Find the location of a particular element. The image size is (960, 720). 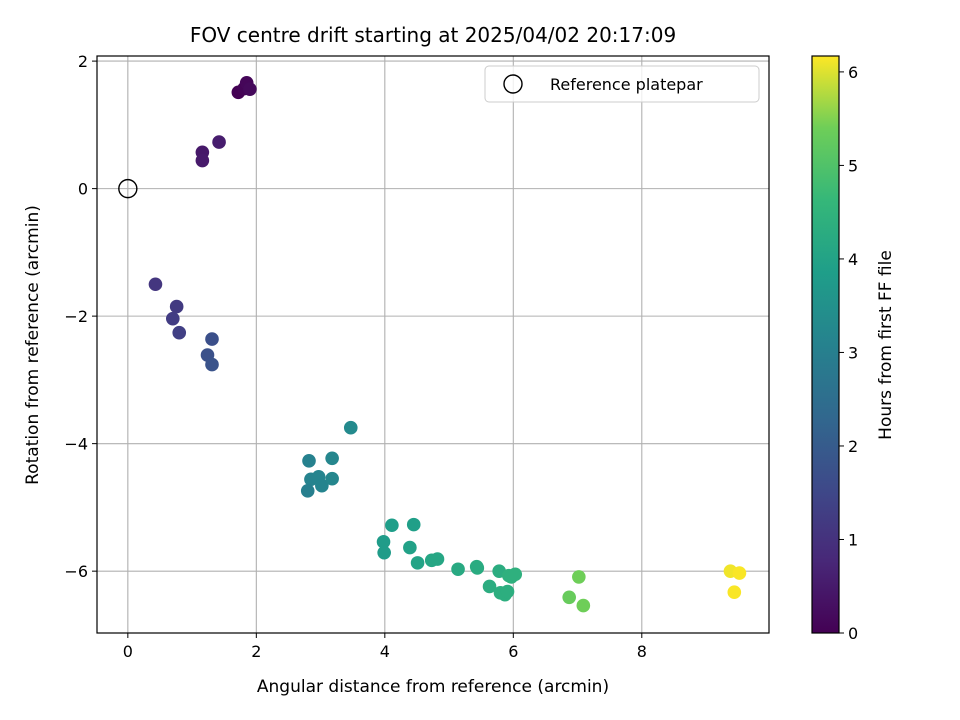

x-tick-label: 2 is located at coordinates (256, 651).